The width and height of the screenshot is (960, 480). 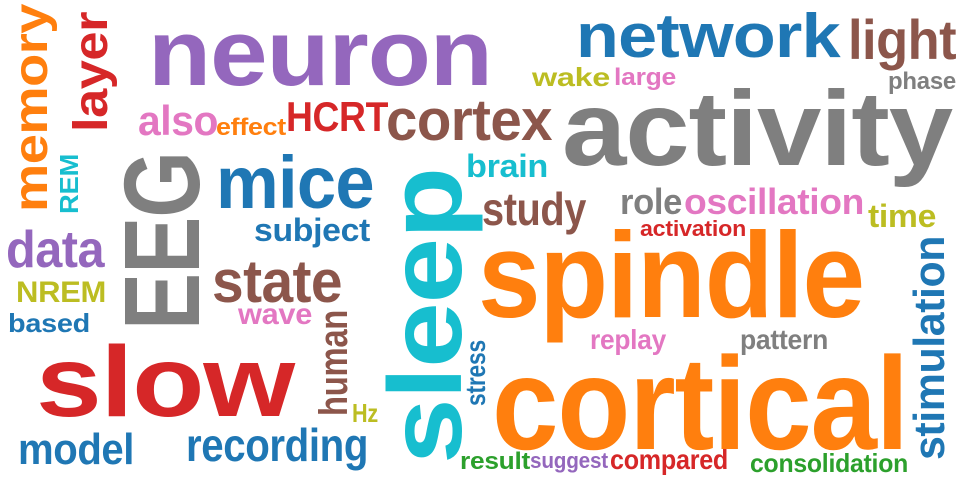 I want to click on word-slow: slow, so click(x=165, y=382).